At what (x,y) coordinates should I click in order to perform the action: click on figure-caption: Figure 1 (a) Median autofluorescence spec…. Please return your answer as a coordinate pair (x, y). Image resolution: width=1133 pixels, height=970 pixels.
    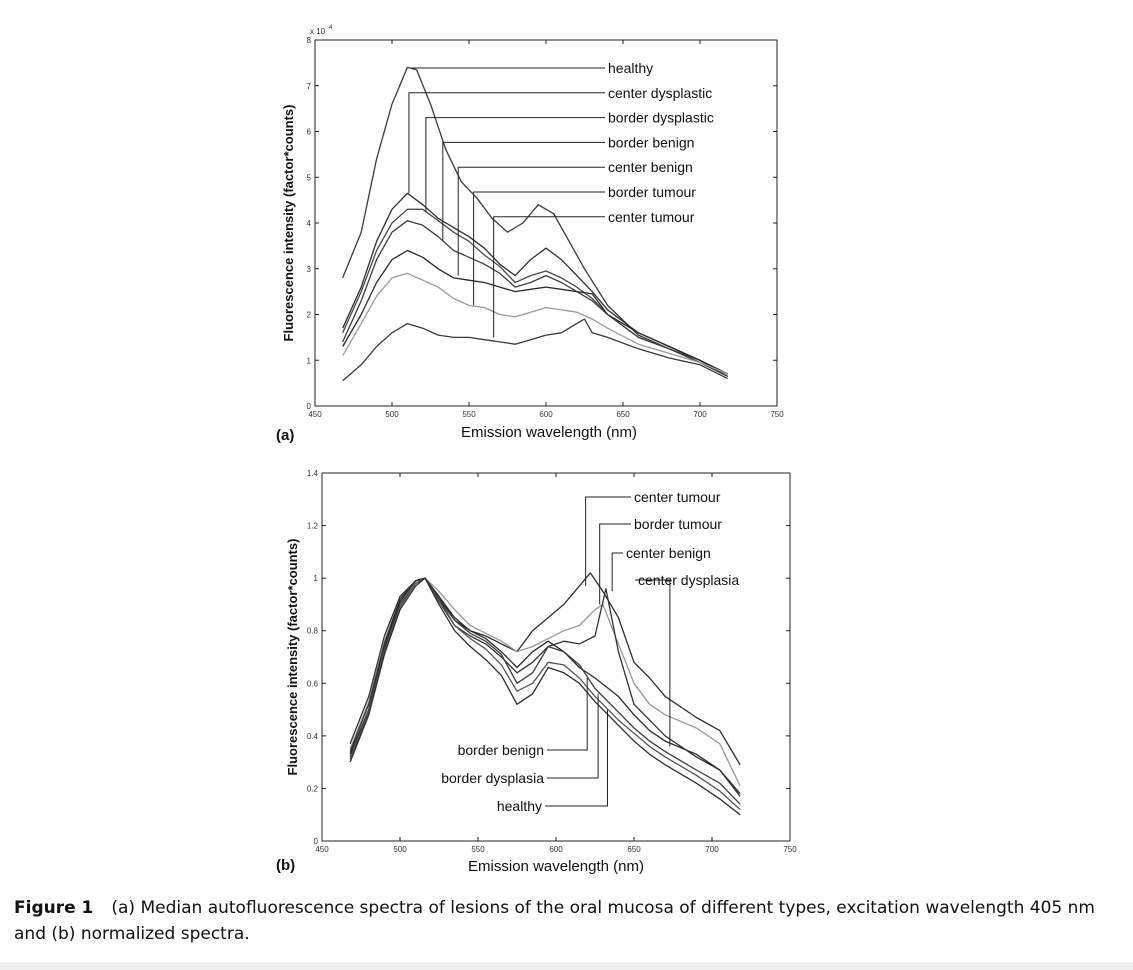
    Looking at the image, I should click on (564, 921).